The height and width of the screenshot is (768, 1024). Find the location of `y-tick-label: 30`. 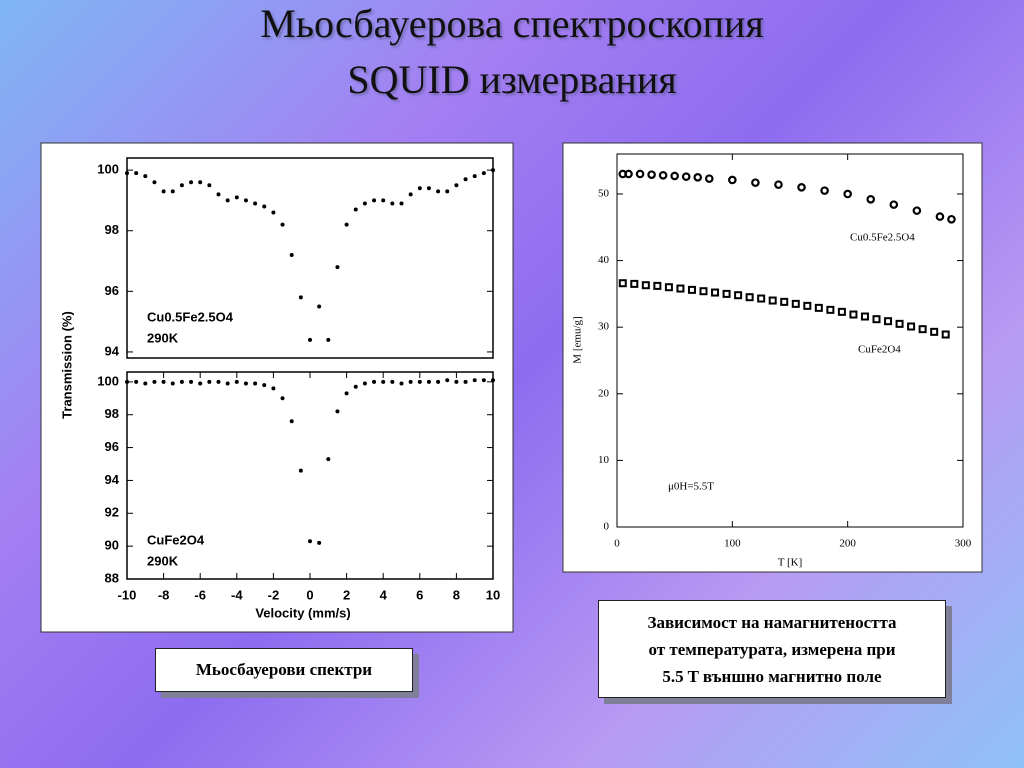

y-tick-label: 30 is located at coordinates (604, 327).